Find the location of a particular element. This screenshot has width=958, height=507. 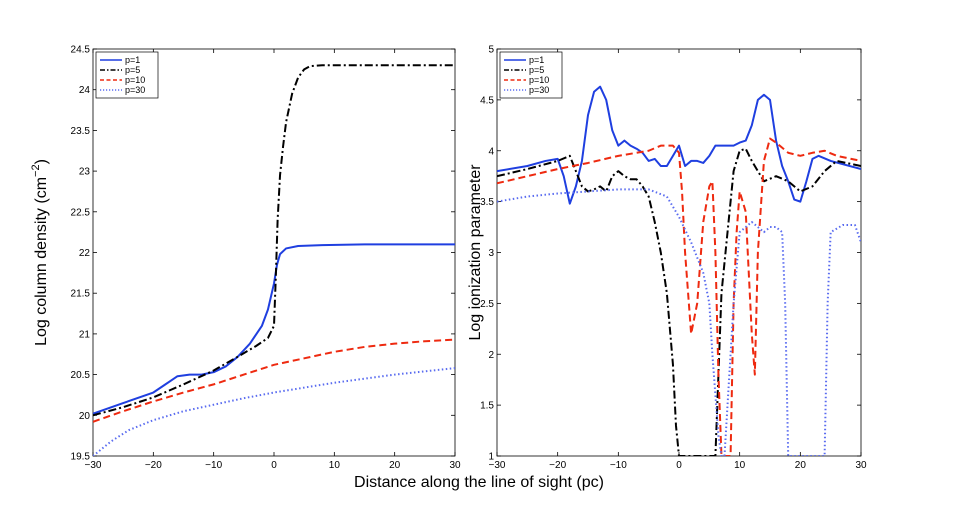

y-tick-label: 22.5 is located at coordinates (81, 212).